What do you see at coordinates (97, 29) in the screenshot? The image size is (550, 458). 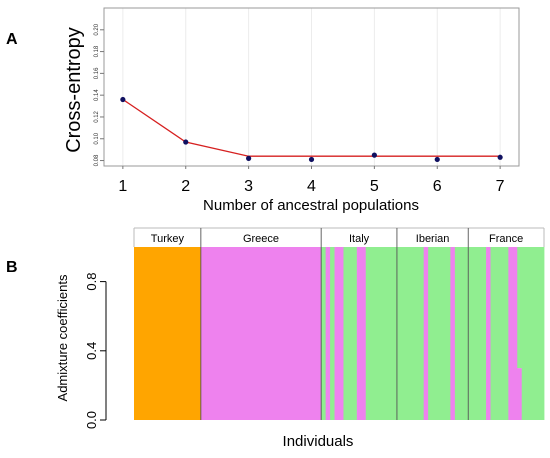 I see `y-tick-label: 0.20` at bounding box center [97, 29].